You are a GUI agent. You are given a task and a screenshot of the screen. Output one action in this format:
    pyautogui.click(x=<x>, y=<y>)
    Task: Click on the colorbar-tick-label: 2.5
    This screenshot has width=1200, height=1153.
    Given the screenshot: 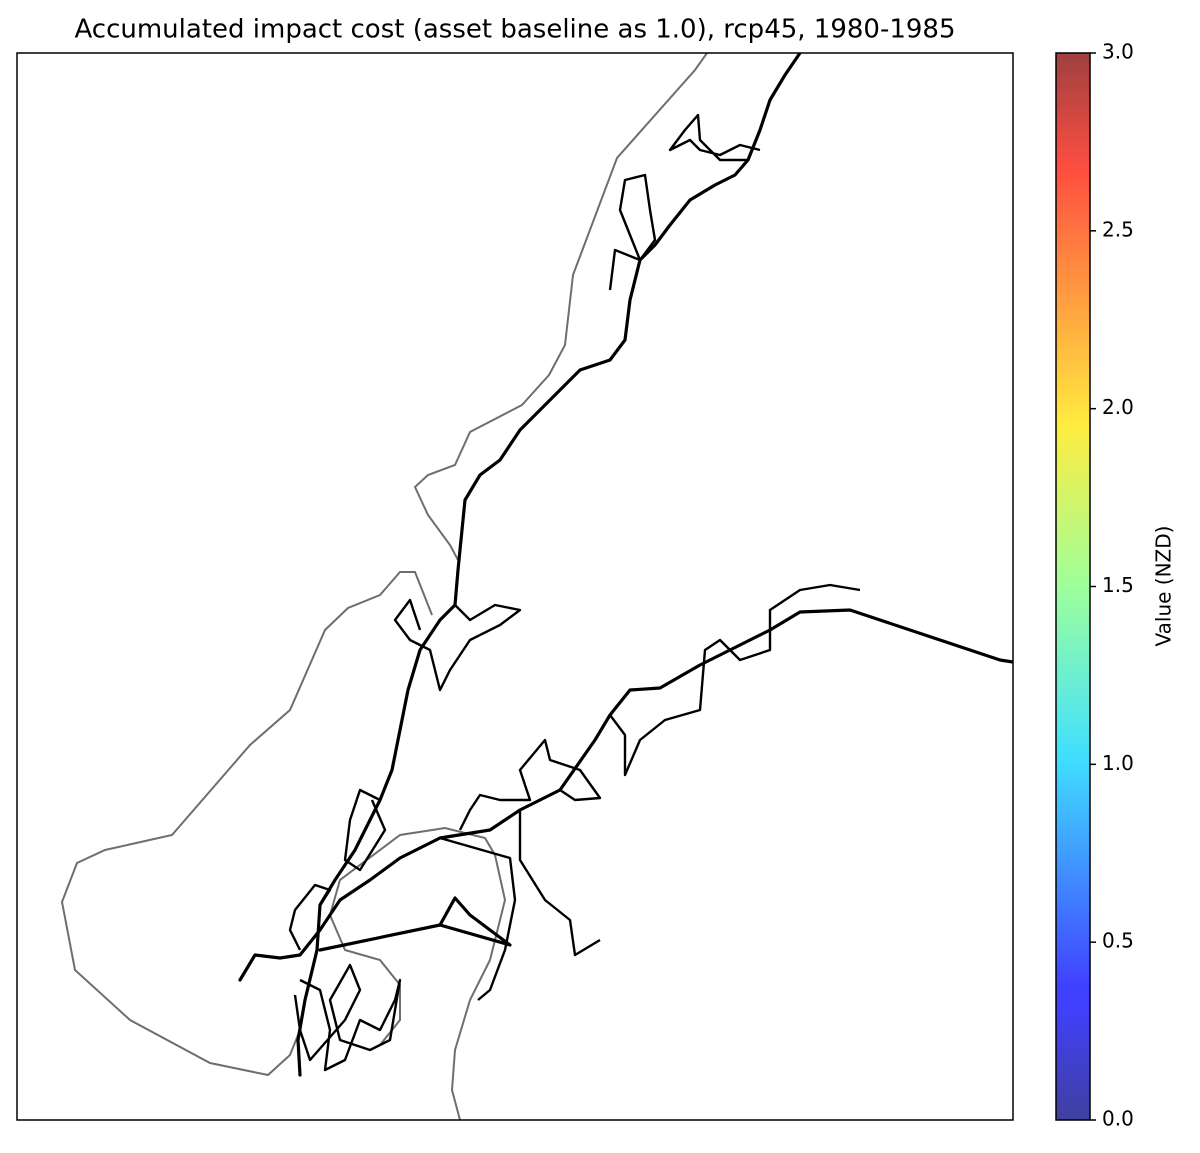 What is the action you would take?
    pyautogui.click(x=1118, y=229)
    